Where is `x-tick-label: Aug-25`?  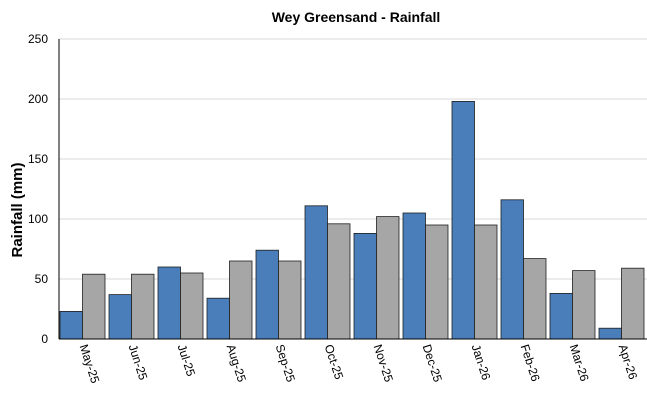
x-tick-label: Aug-25 is located at coordinates (236, 363).